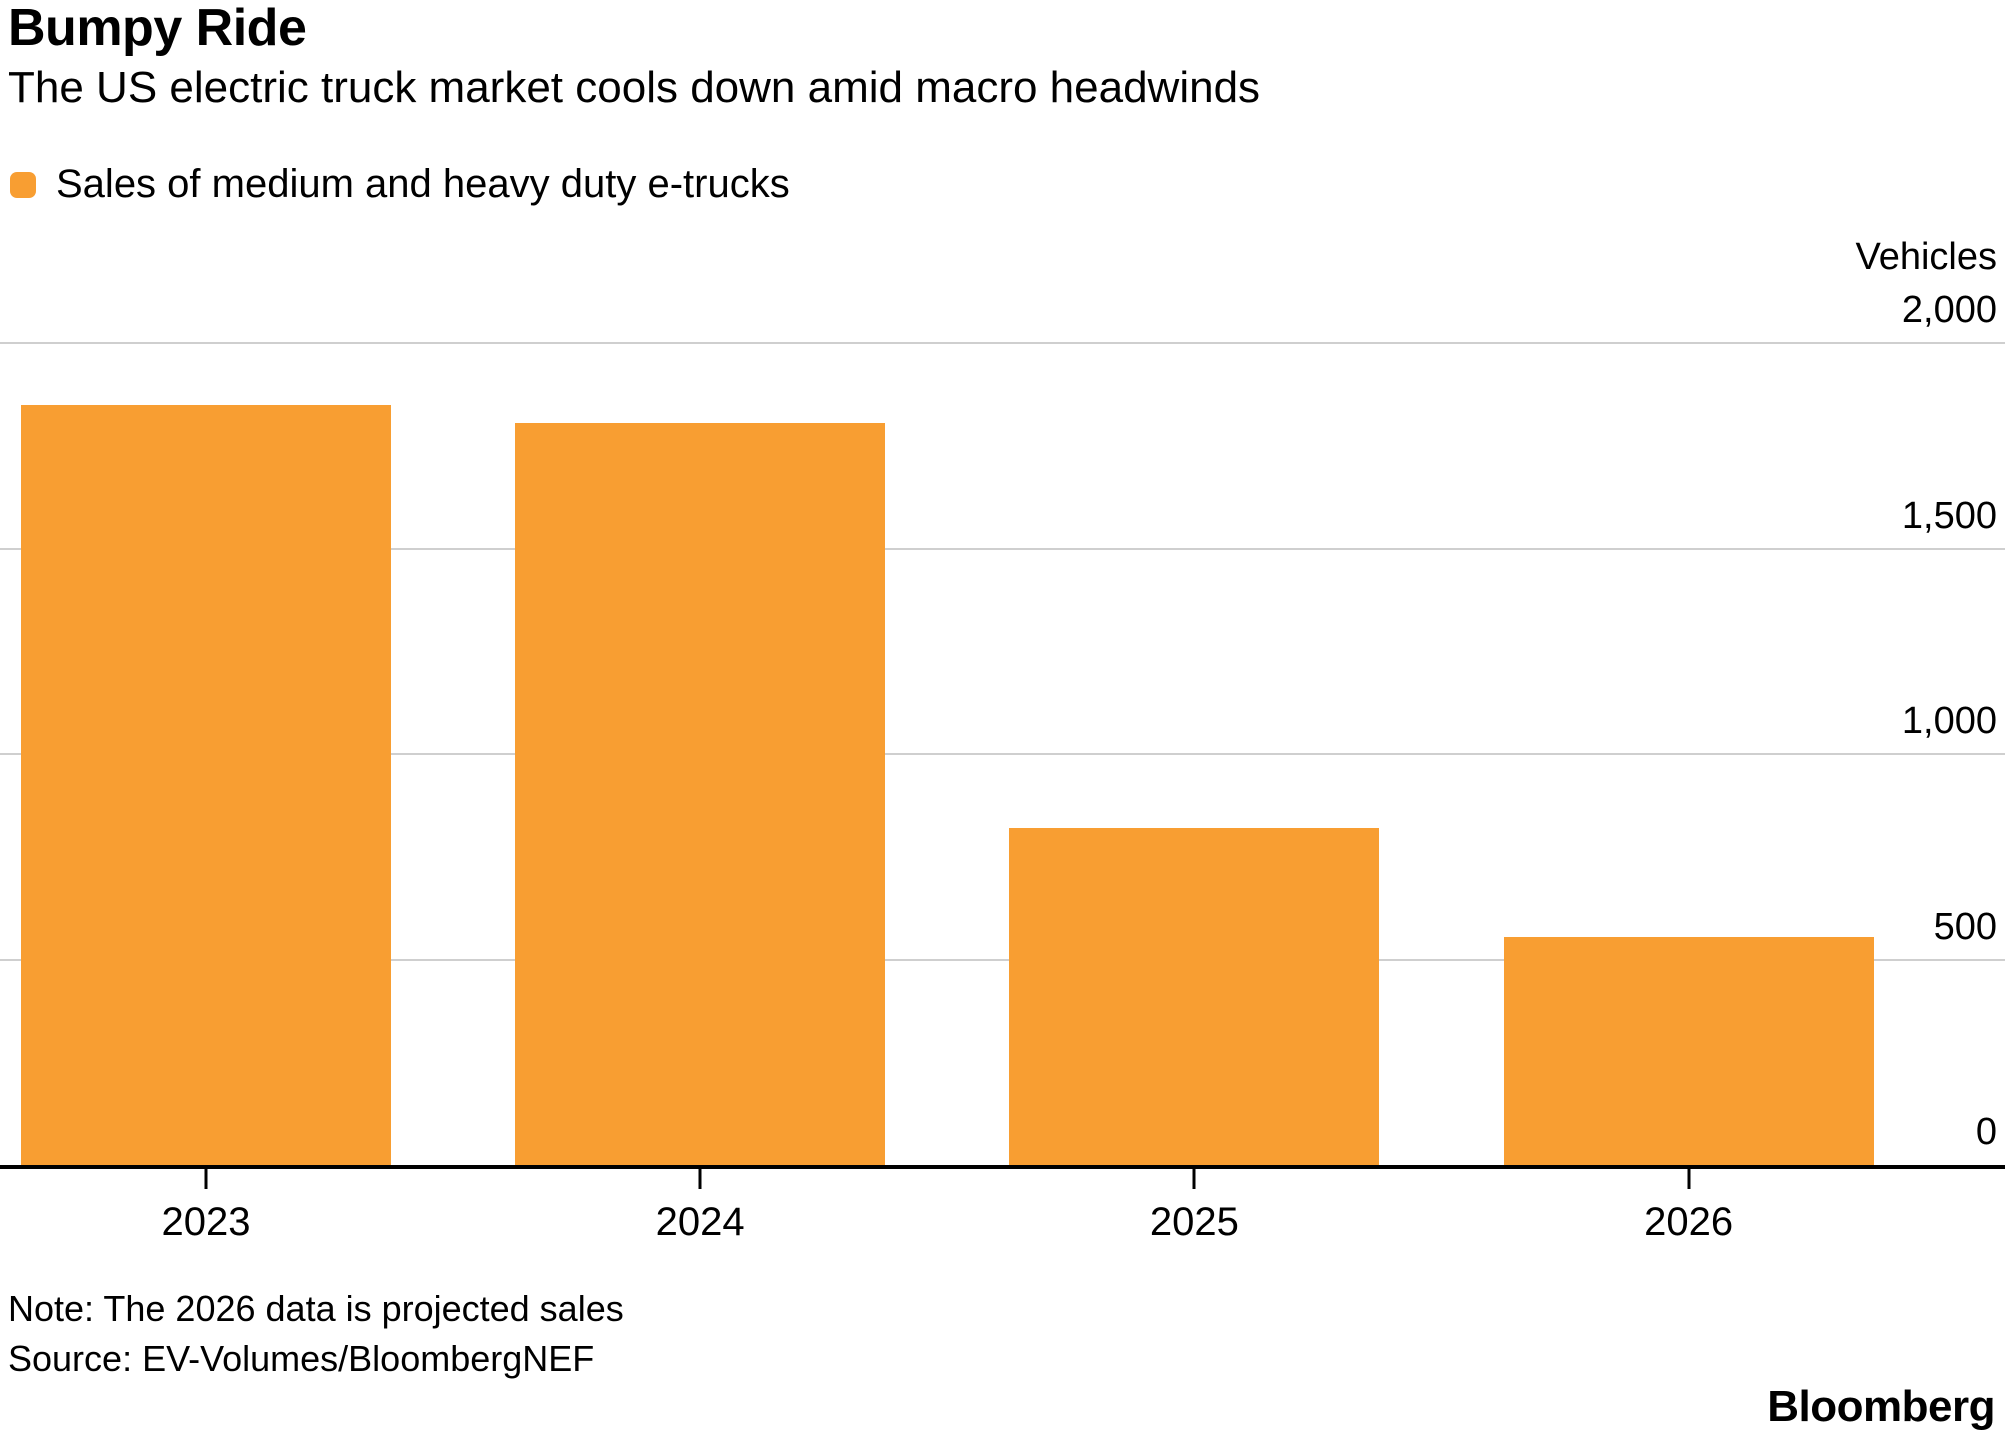 The height and width of the screenshot is (1446, 2005). What do you see at coordinates (206, 1179) in the screenshot?
I see `x-tick-2023` at bounding box center [206, 1179].